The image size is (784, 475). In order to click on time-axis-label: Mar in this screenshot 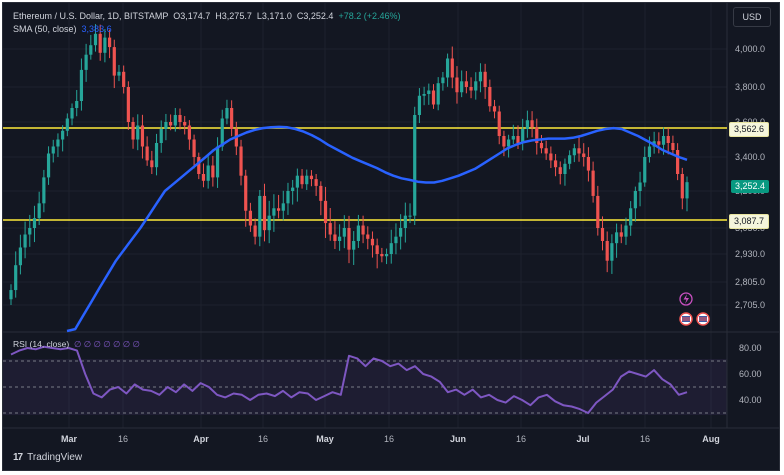, I will do `click(69, 439)`.